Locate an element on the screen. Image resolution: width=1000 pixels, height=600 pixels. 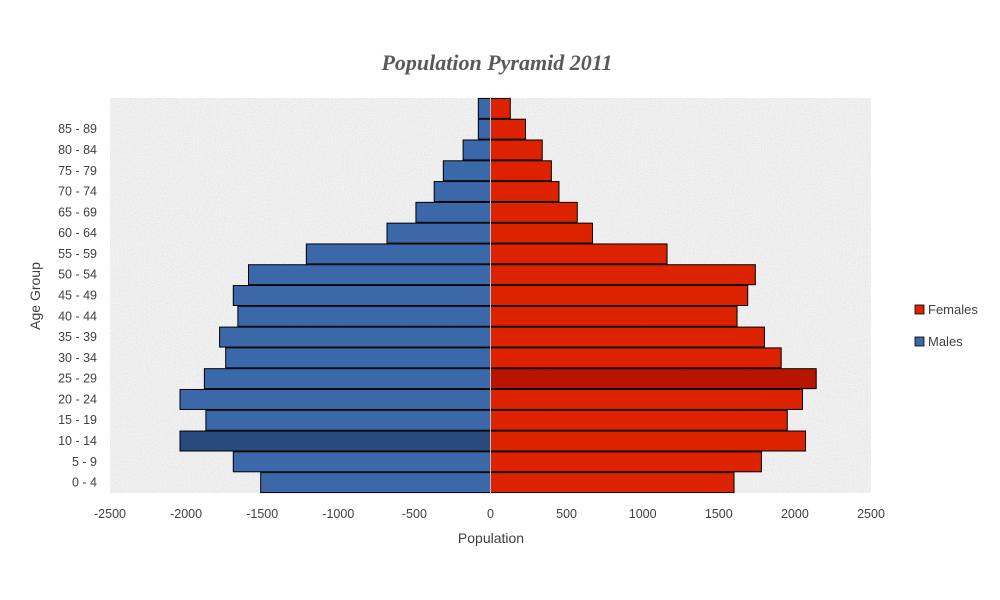
y-tick-label: 50 - 54 is located at coordinates (77, 275).